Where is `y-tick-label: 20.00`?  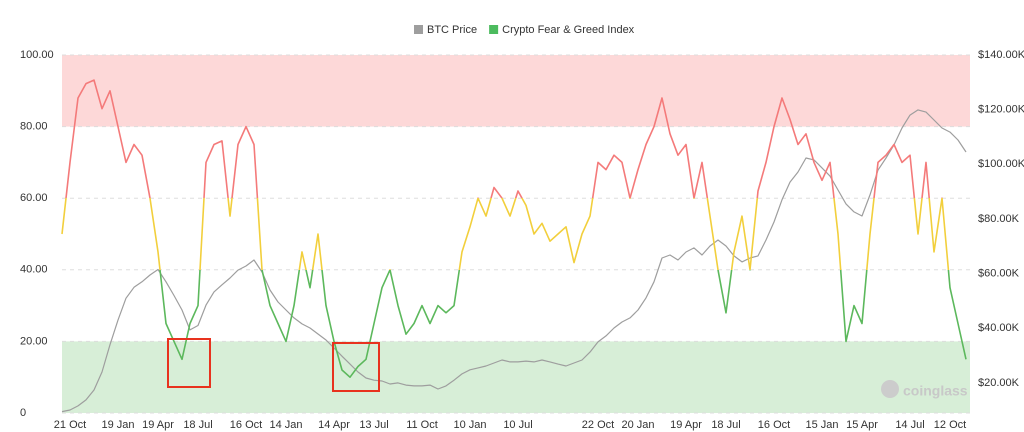
y-tick-label: 20.00 is located at coordinates (34, 341).